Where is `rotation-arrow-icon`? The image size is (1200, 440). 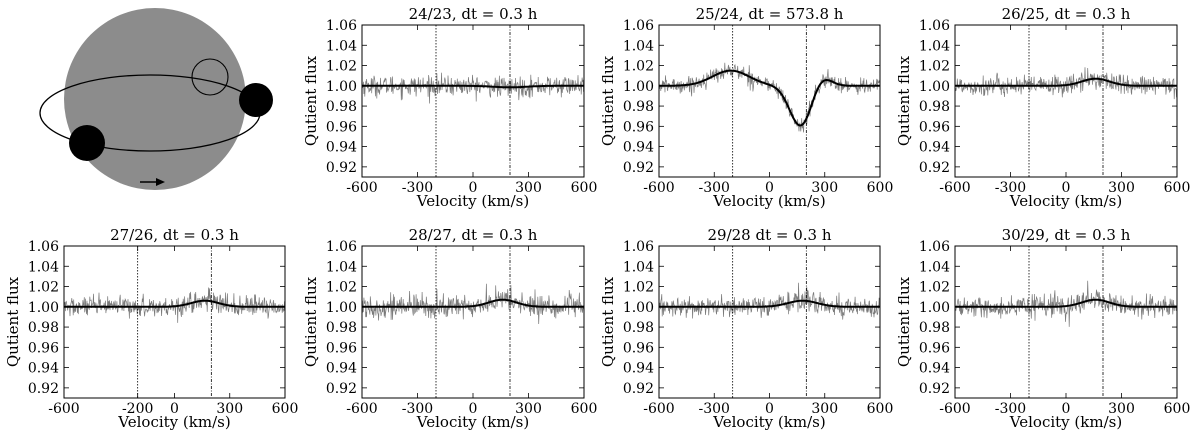
rotation-arrow-icon is located at coordinates (152, 182).